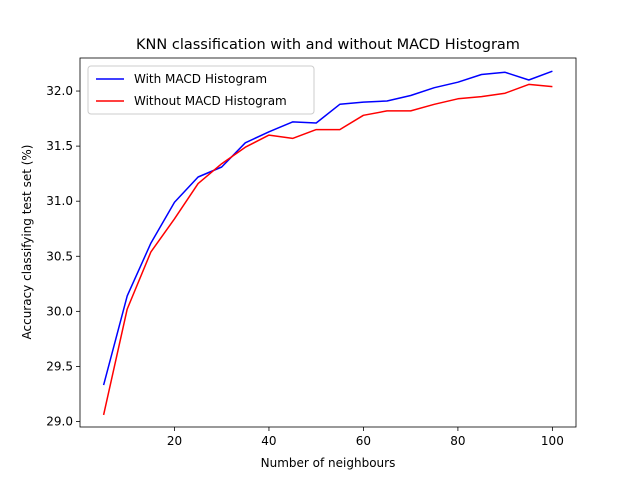 The height and width of the screenshot is (480, 640). Describe the element at coordinates (457, 441) in the screenshot. I see `x-tick-label: 80` at that location.